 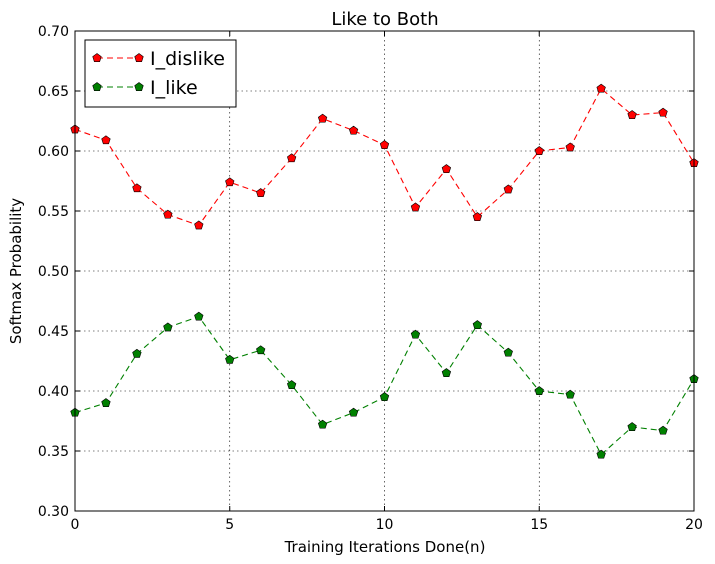 What do you see at coordinates (694, 525) in the screenshot?
I see `x-tick-label: 20` at bounding box center [694, 525].